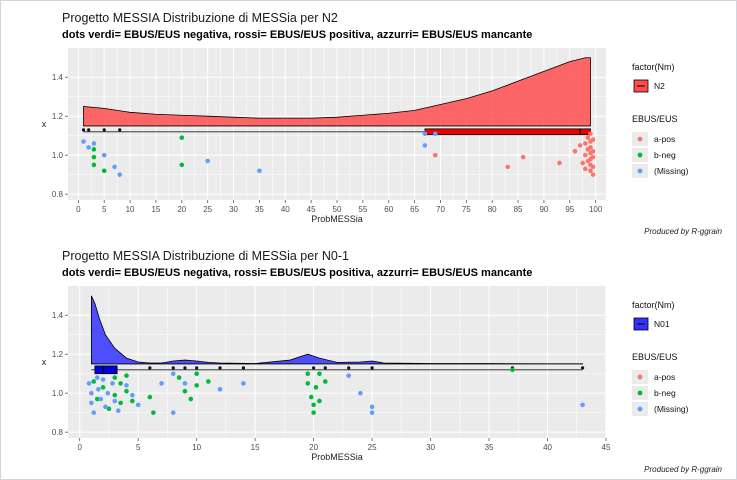 This screenshot has height=480, width=737. What do you see at coordinates (285, 209) in the screenshot?
I see `x-tick-label: 40` at bounding box center [285, 209].